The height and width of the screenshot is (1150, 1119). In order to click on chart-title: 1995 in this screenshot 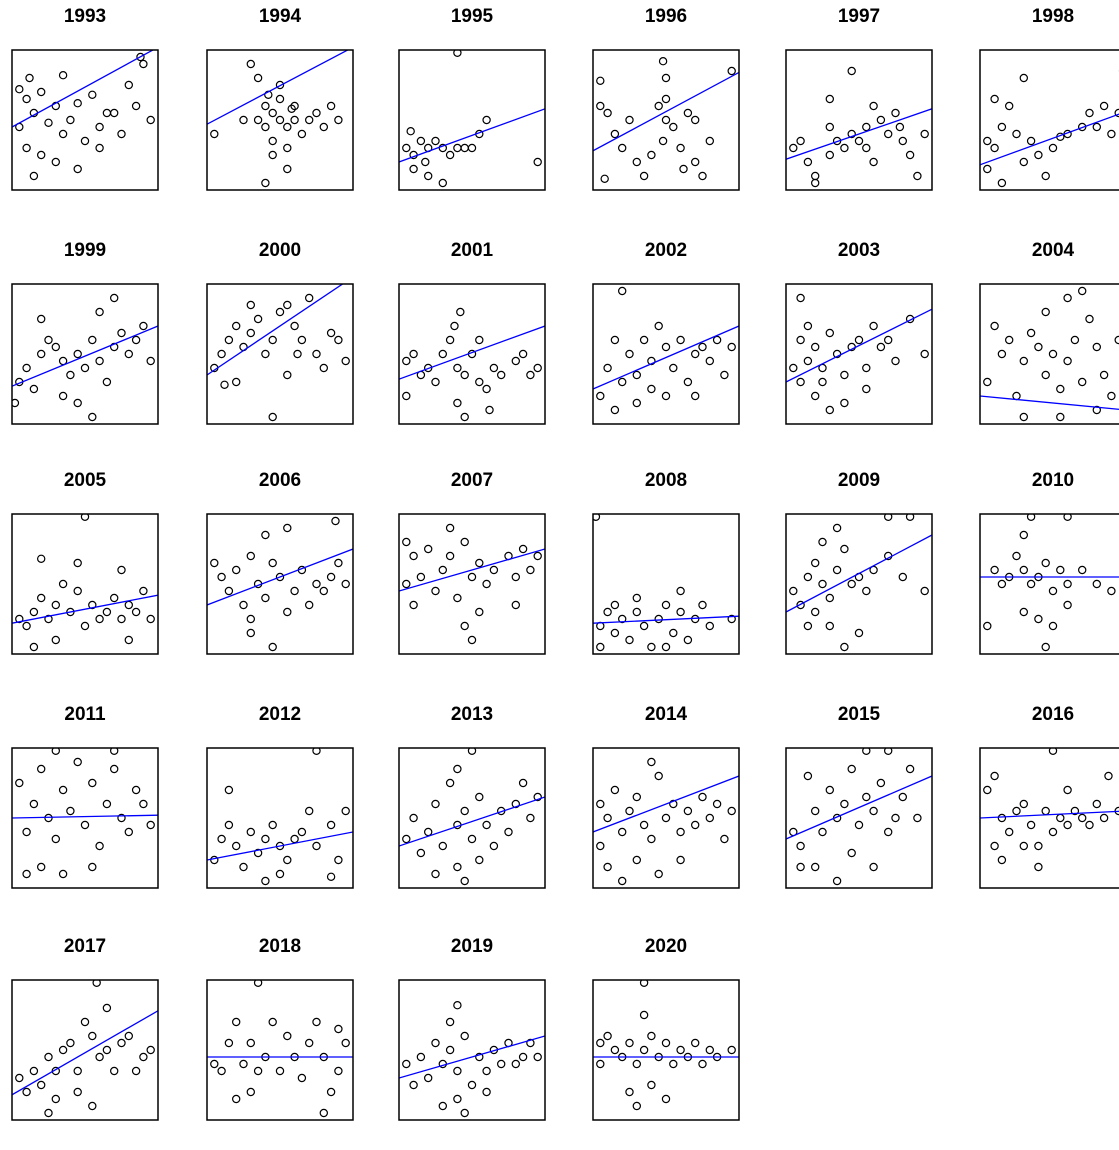, I will do `click(472, 16)`.